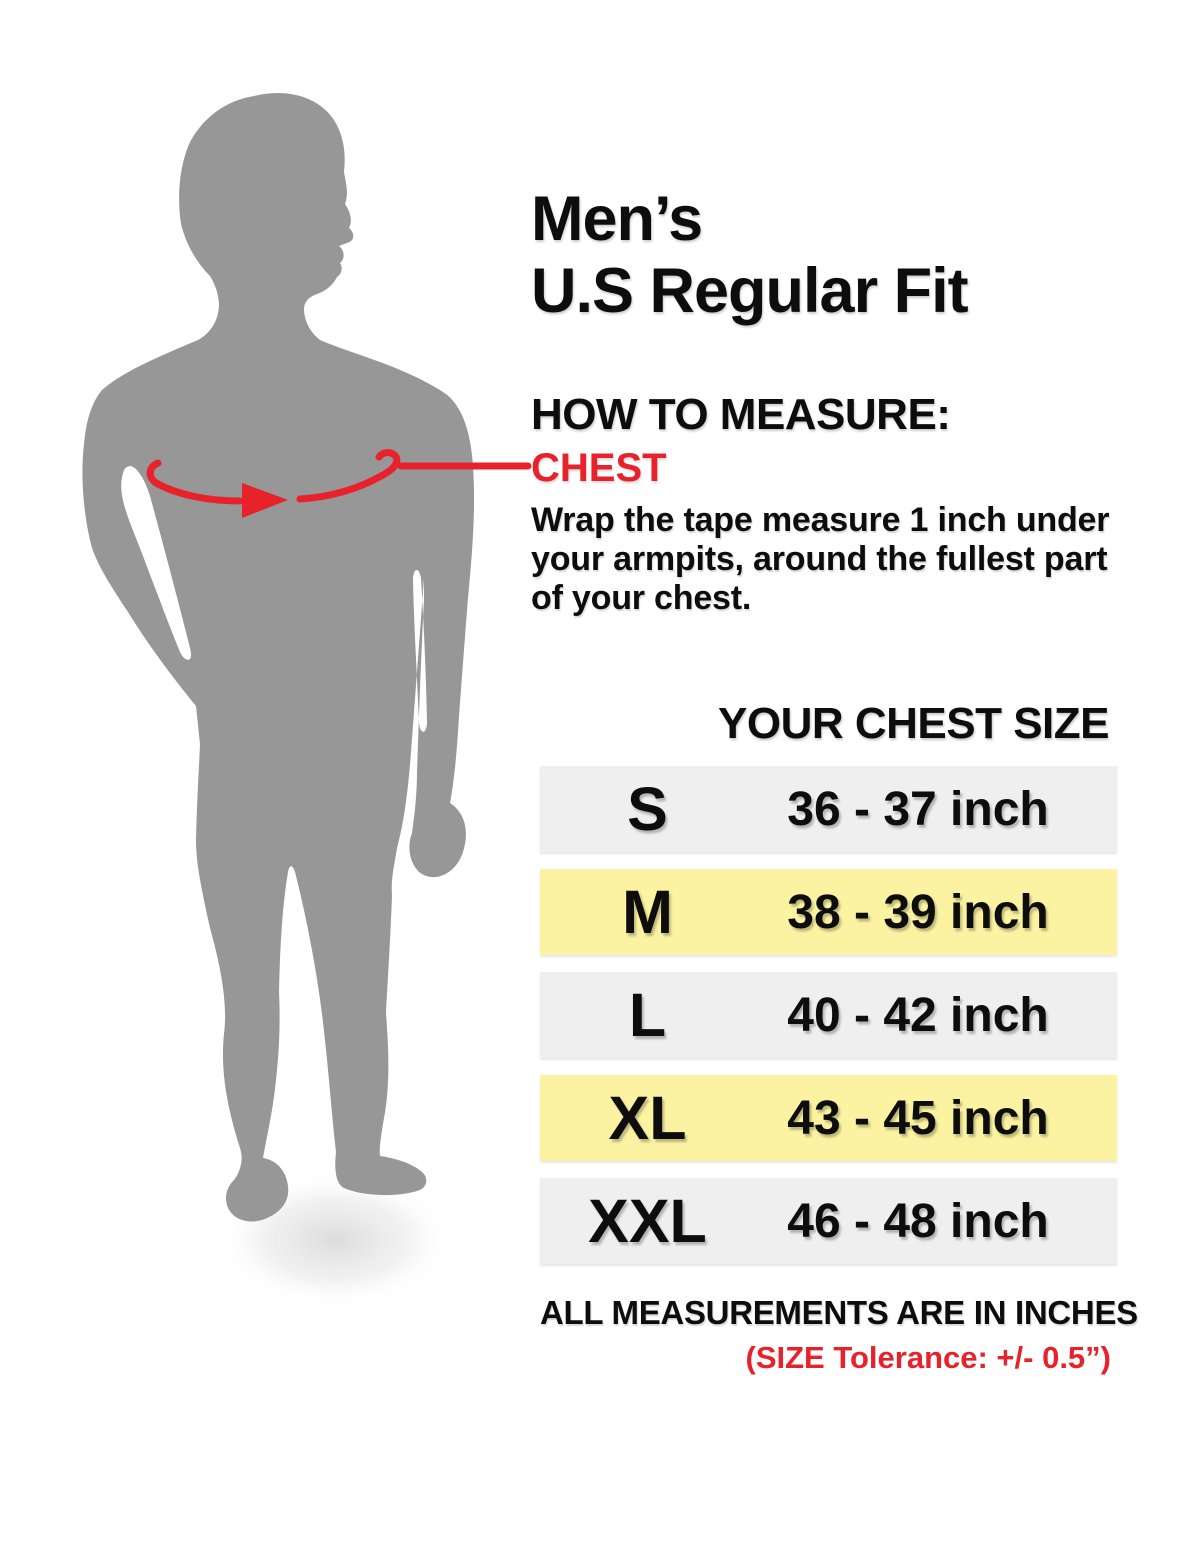  What do you see at coordinates (641, 598) in the screenshot?
I see `instructions-line: of your chest.` at bounding box center [641, 598].